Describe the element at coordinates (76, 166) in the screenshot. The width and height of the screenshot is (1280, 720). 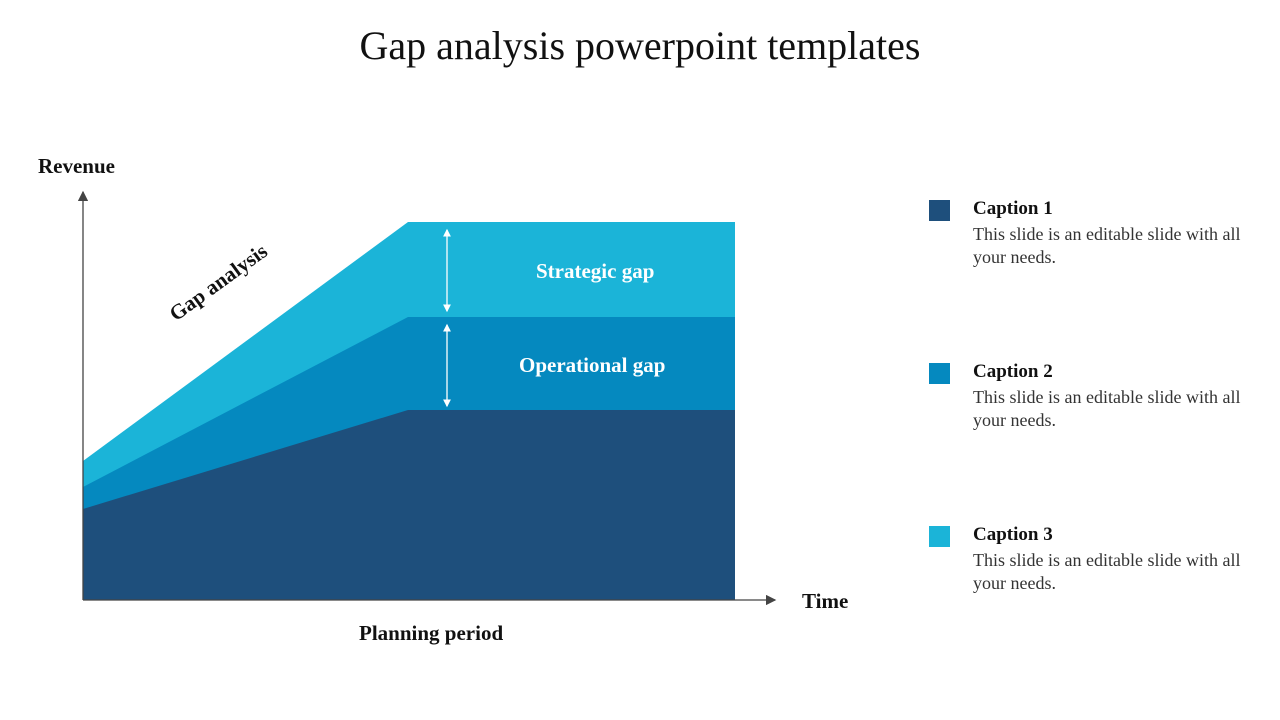
I see `y-axis-label: Revenue` at that location.